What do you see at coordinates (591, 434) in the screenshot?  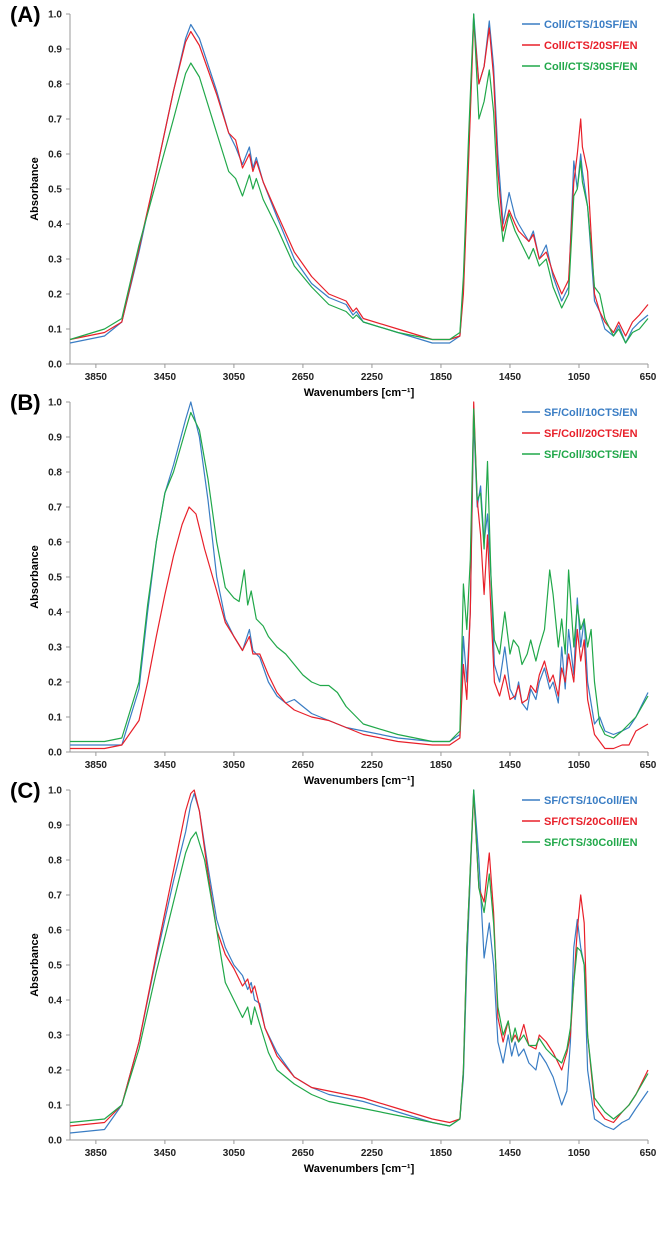 I see `legend-entry: SF/Coll/20CTS/EN` at bounding box center [591, 434].